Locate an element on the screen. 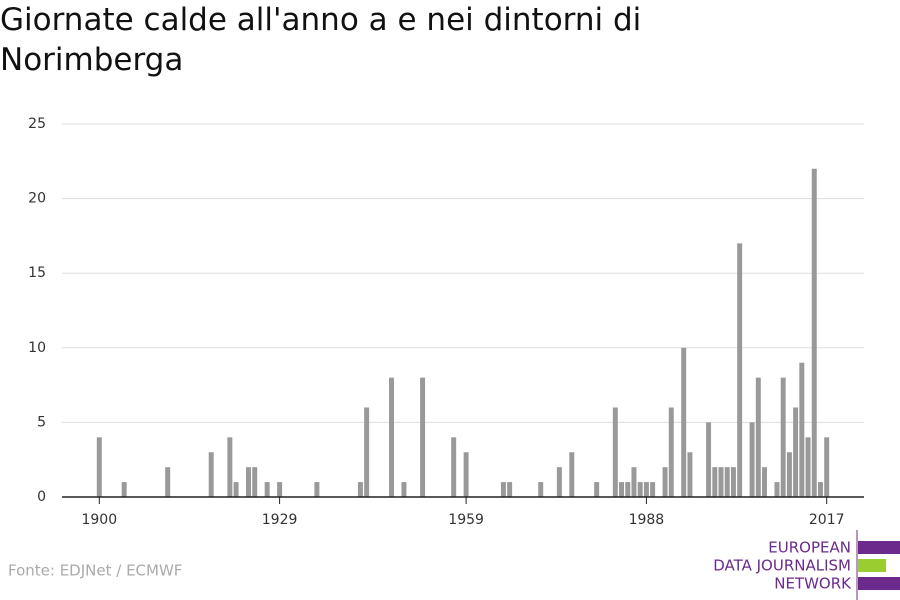 The width and height of the screenshot is (900, 600). y-tick-label: 5 is located at coordinates (41, 422).